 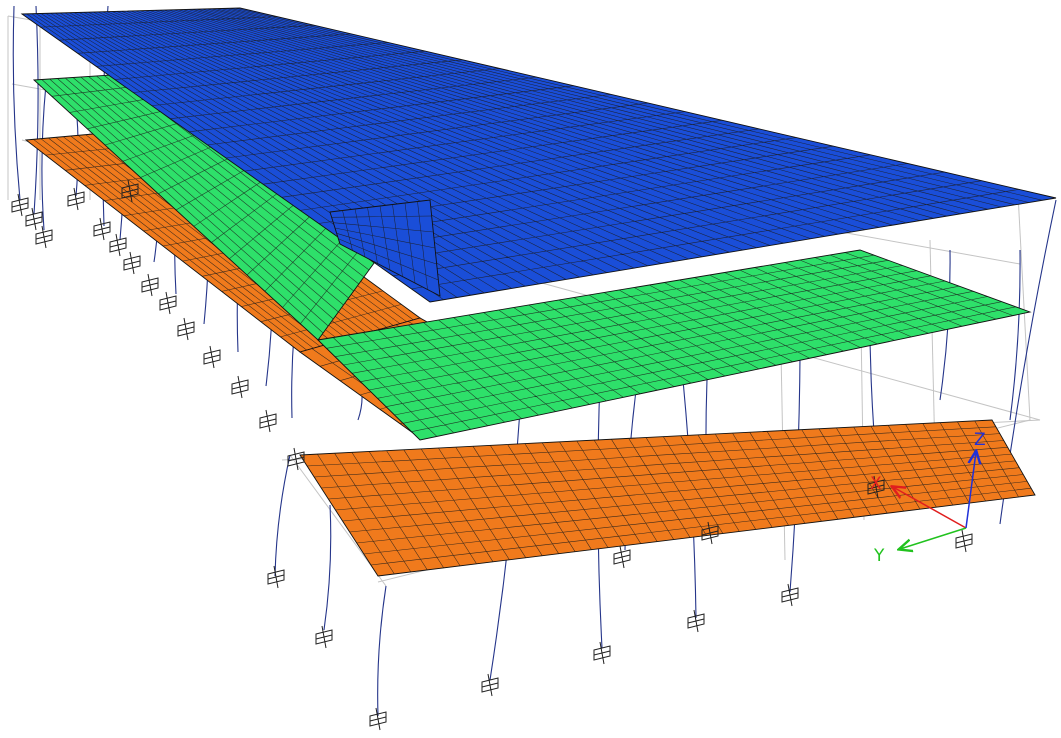 I want to click on z-axis-label: Z, so click(x=980, y=440).